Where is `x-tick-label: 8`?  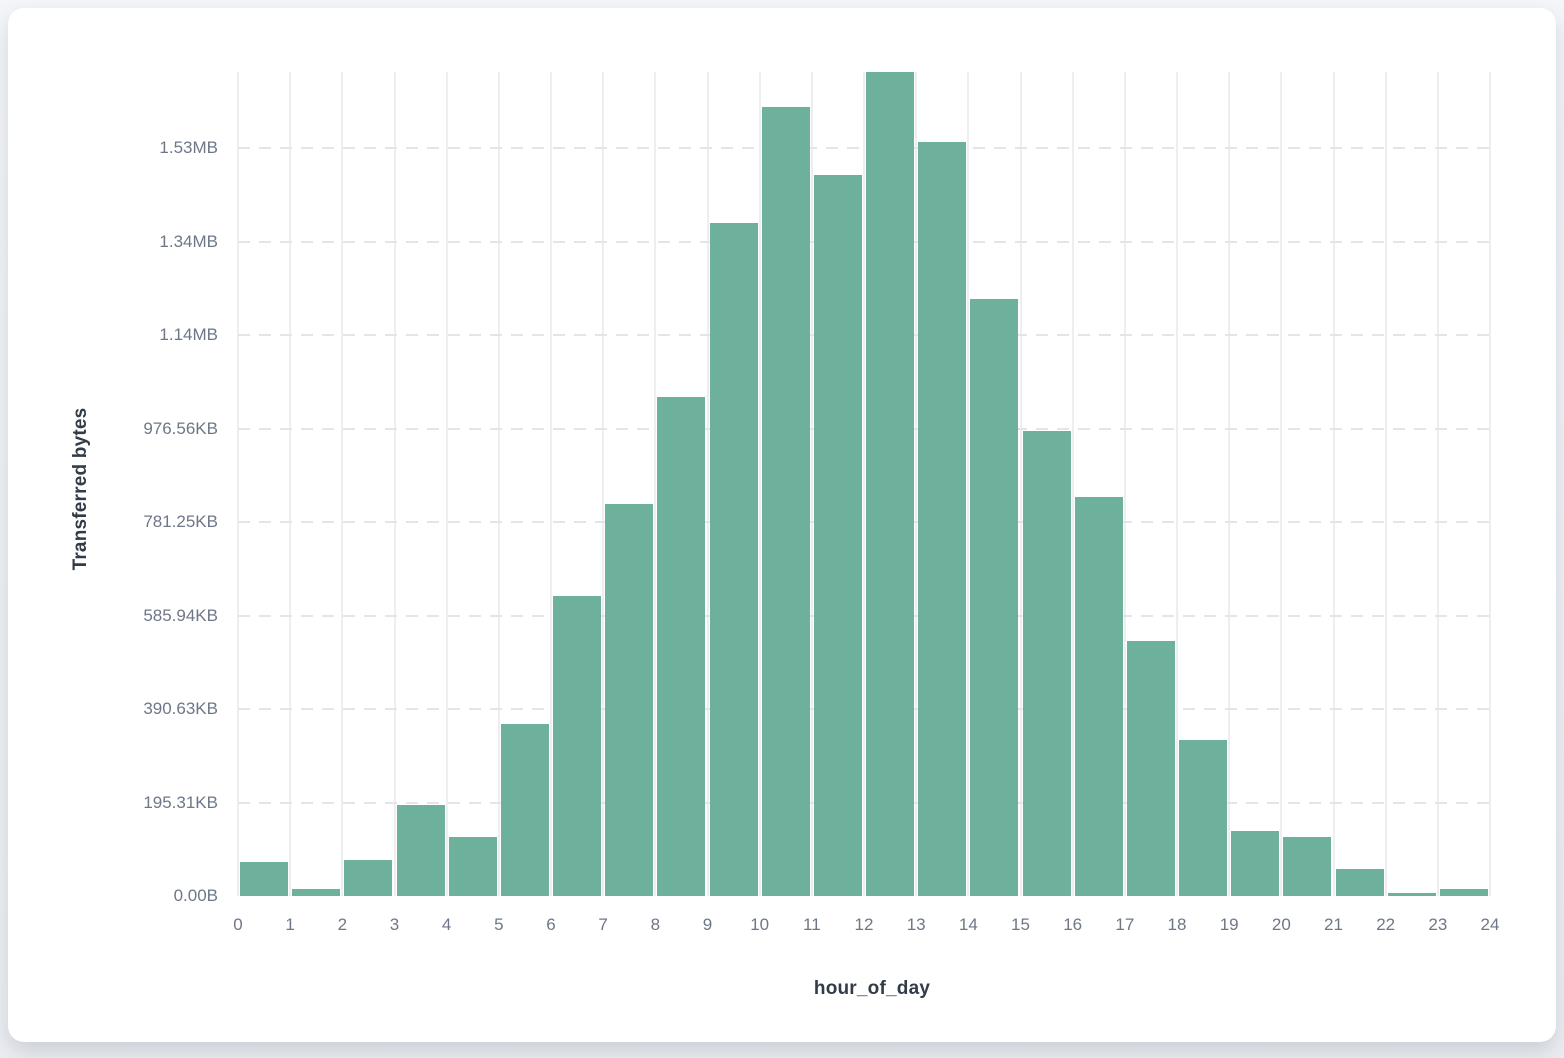 x-tick-label: 8 is located at coordinates (655, 924).